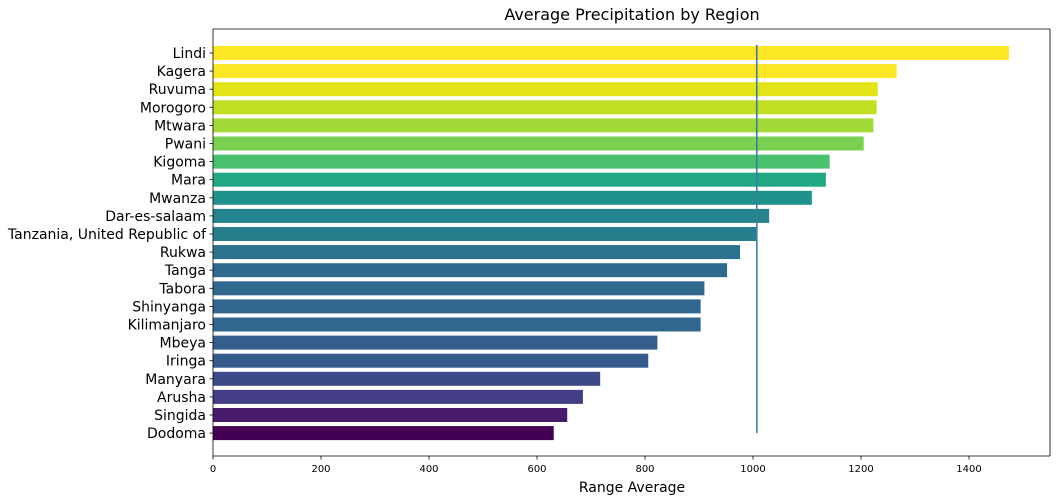  I want to click on bar-dodoma, so click(383, 433).